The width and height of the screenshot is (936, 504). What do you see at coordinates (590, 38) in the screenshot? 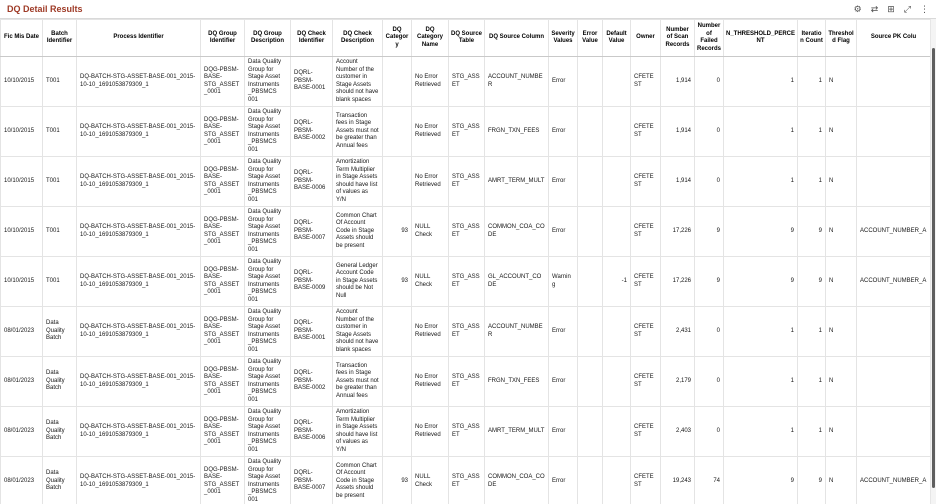
I see `column-header-error_value: Error Value` at bounding box center [590, 38].